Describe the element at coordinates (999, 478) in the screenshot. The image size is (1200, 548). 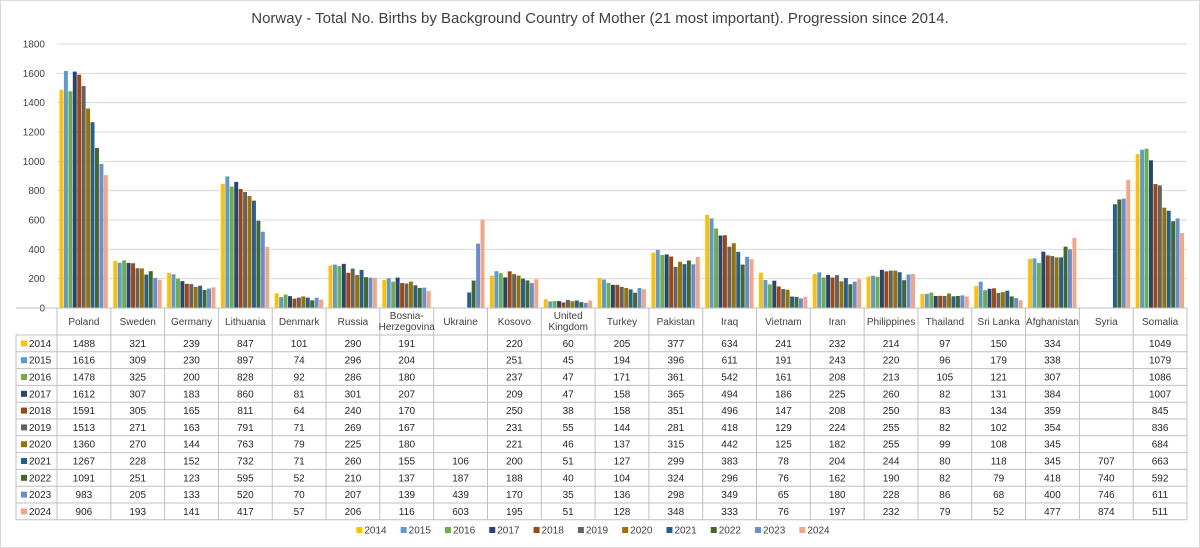
I see `cell-sri-lanka-2022: 79` at that location.